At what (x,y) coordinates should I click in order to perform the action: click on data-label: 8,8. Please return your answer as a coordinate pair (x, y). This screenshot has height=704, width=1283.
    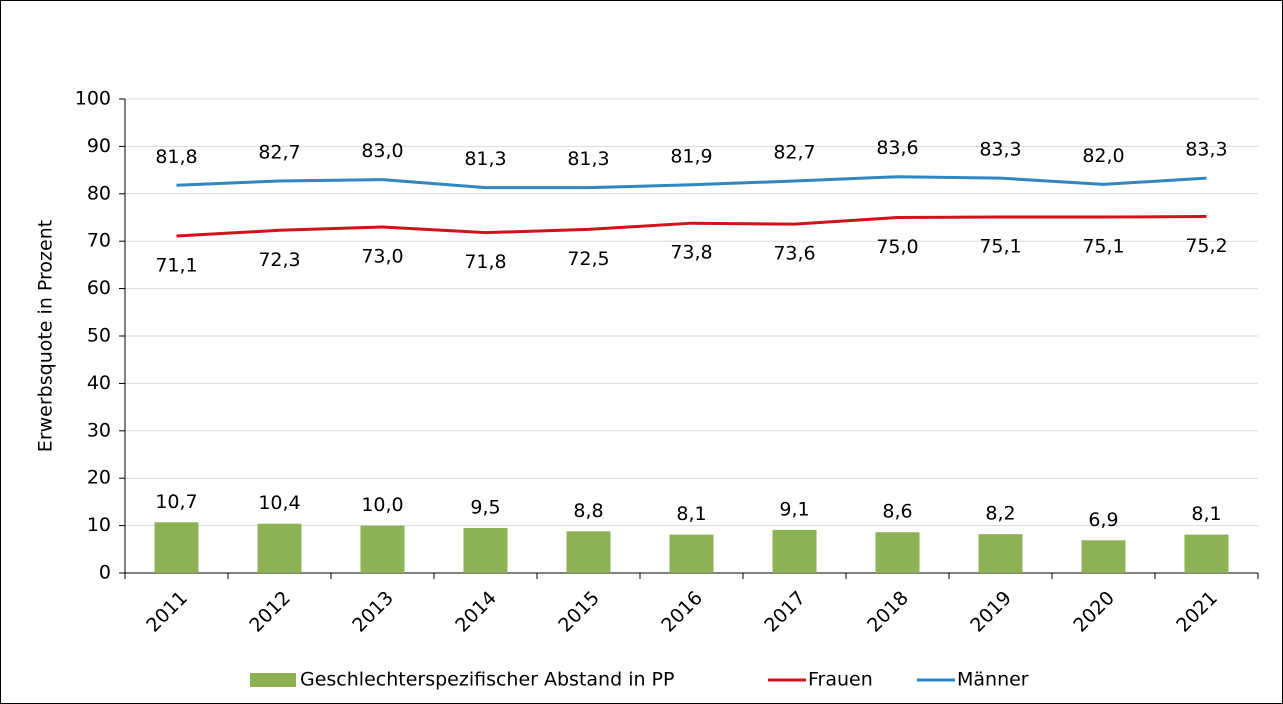
    Looking at the image, I should click on (588, 511).